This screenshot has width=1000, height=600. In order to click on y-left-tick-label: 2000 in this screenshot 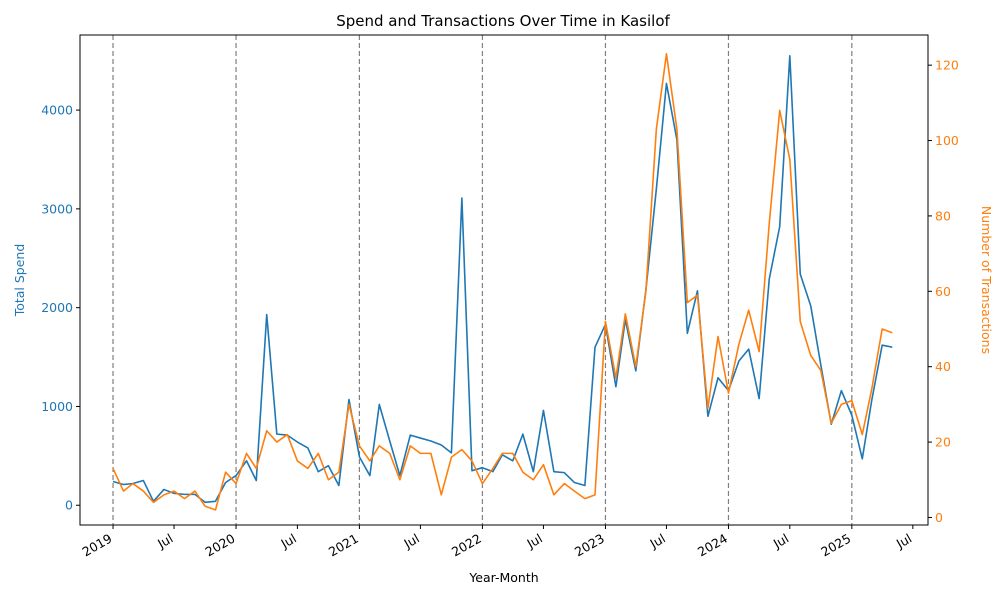, I will do `click(57, 307)`.